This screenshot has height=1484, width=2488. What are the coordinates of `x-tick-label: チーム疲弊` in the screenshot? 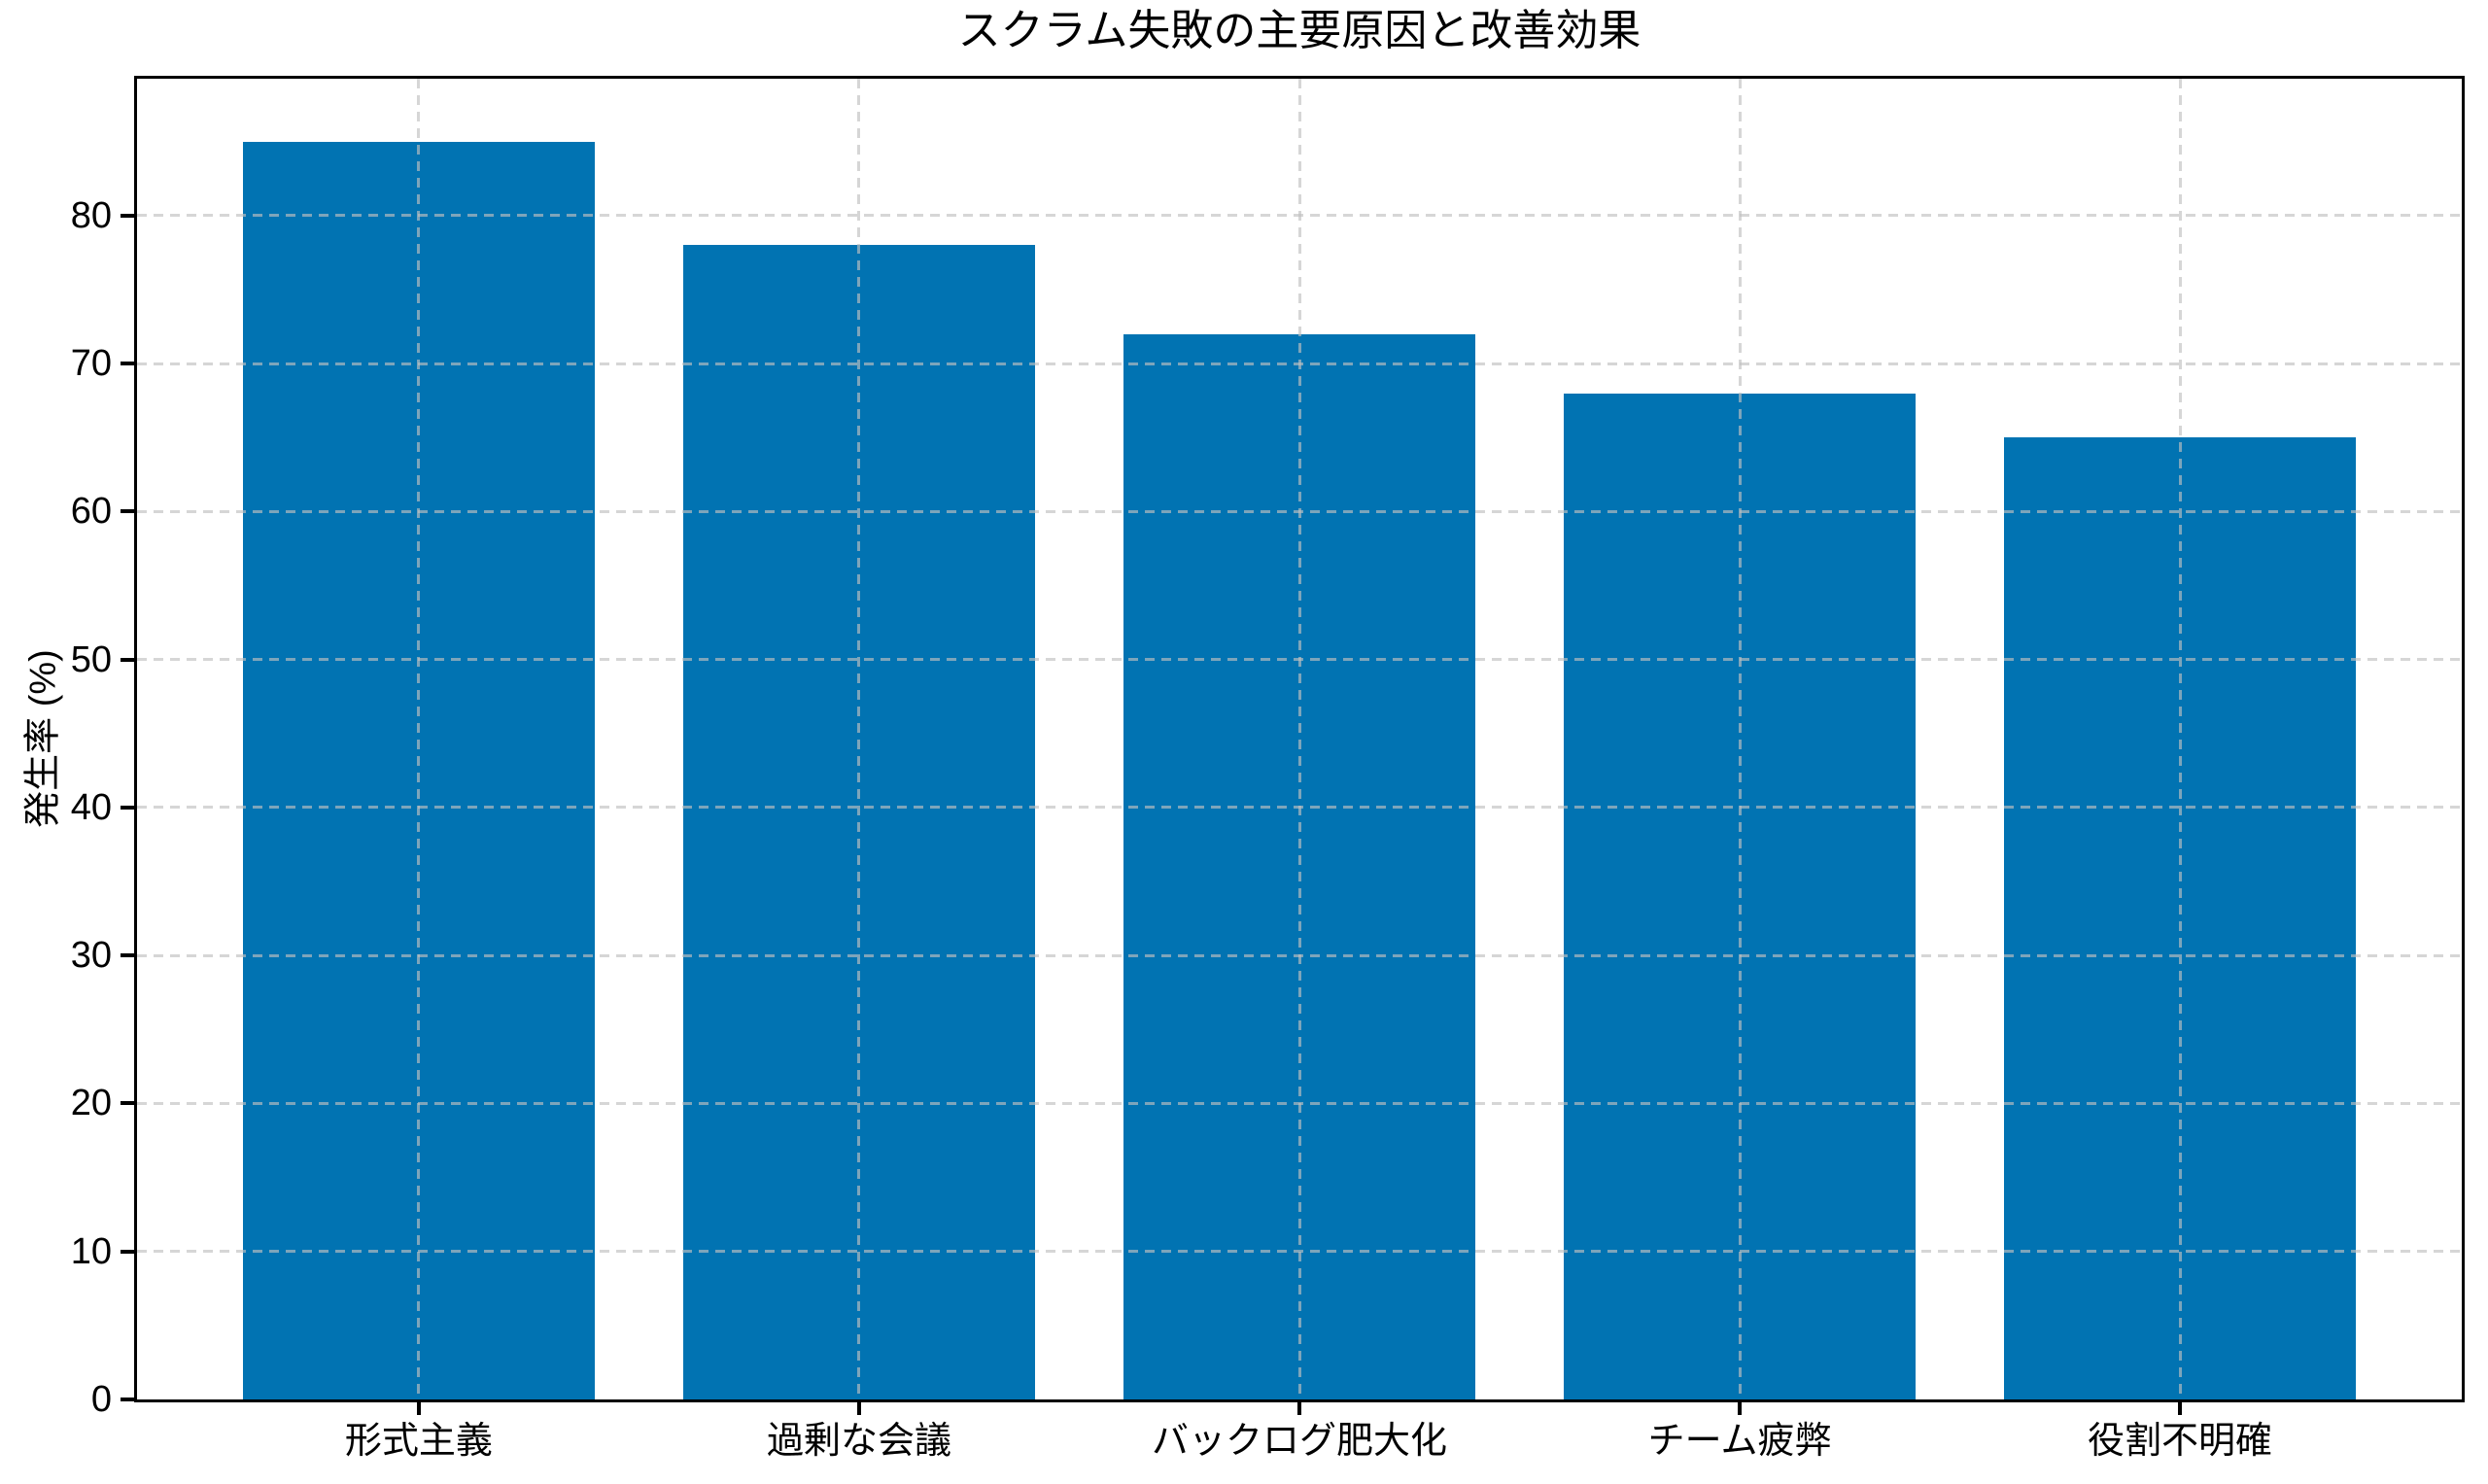 It's located at (1739, 1441).